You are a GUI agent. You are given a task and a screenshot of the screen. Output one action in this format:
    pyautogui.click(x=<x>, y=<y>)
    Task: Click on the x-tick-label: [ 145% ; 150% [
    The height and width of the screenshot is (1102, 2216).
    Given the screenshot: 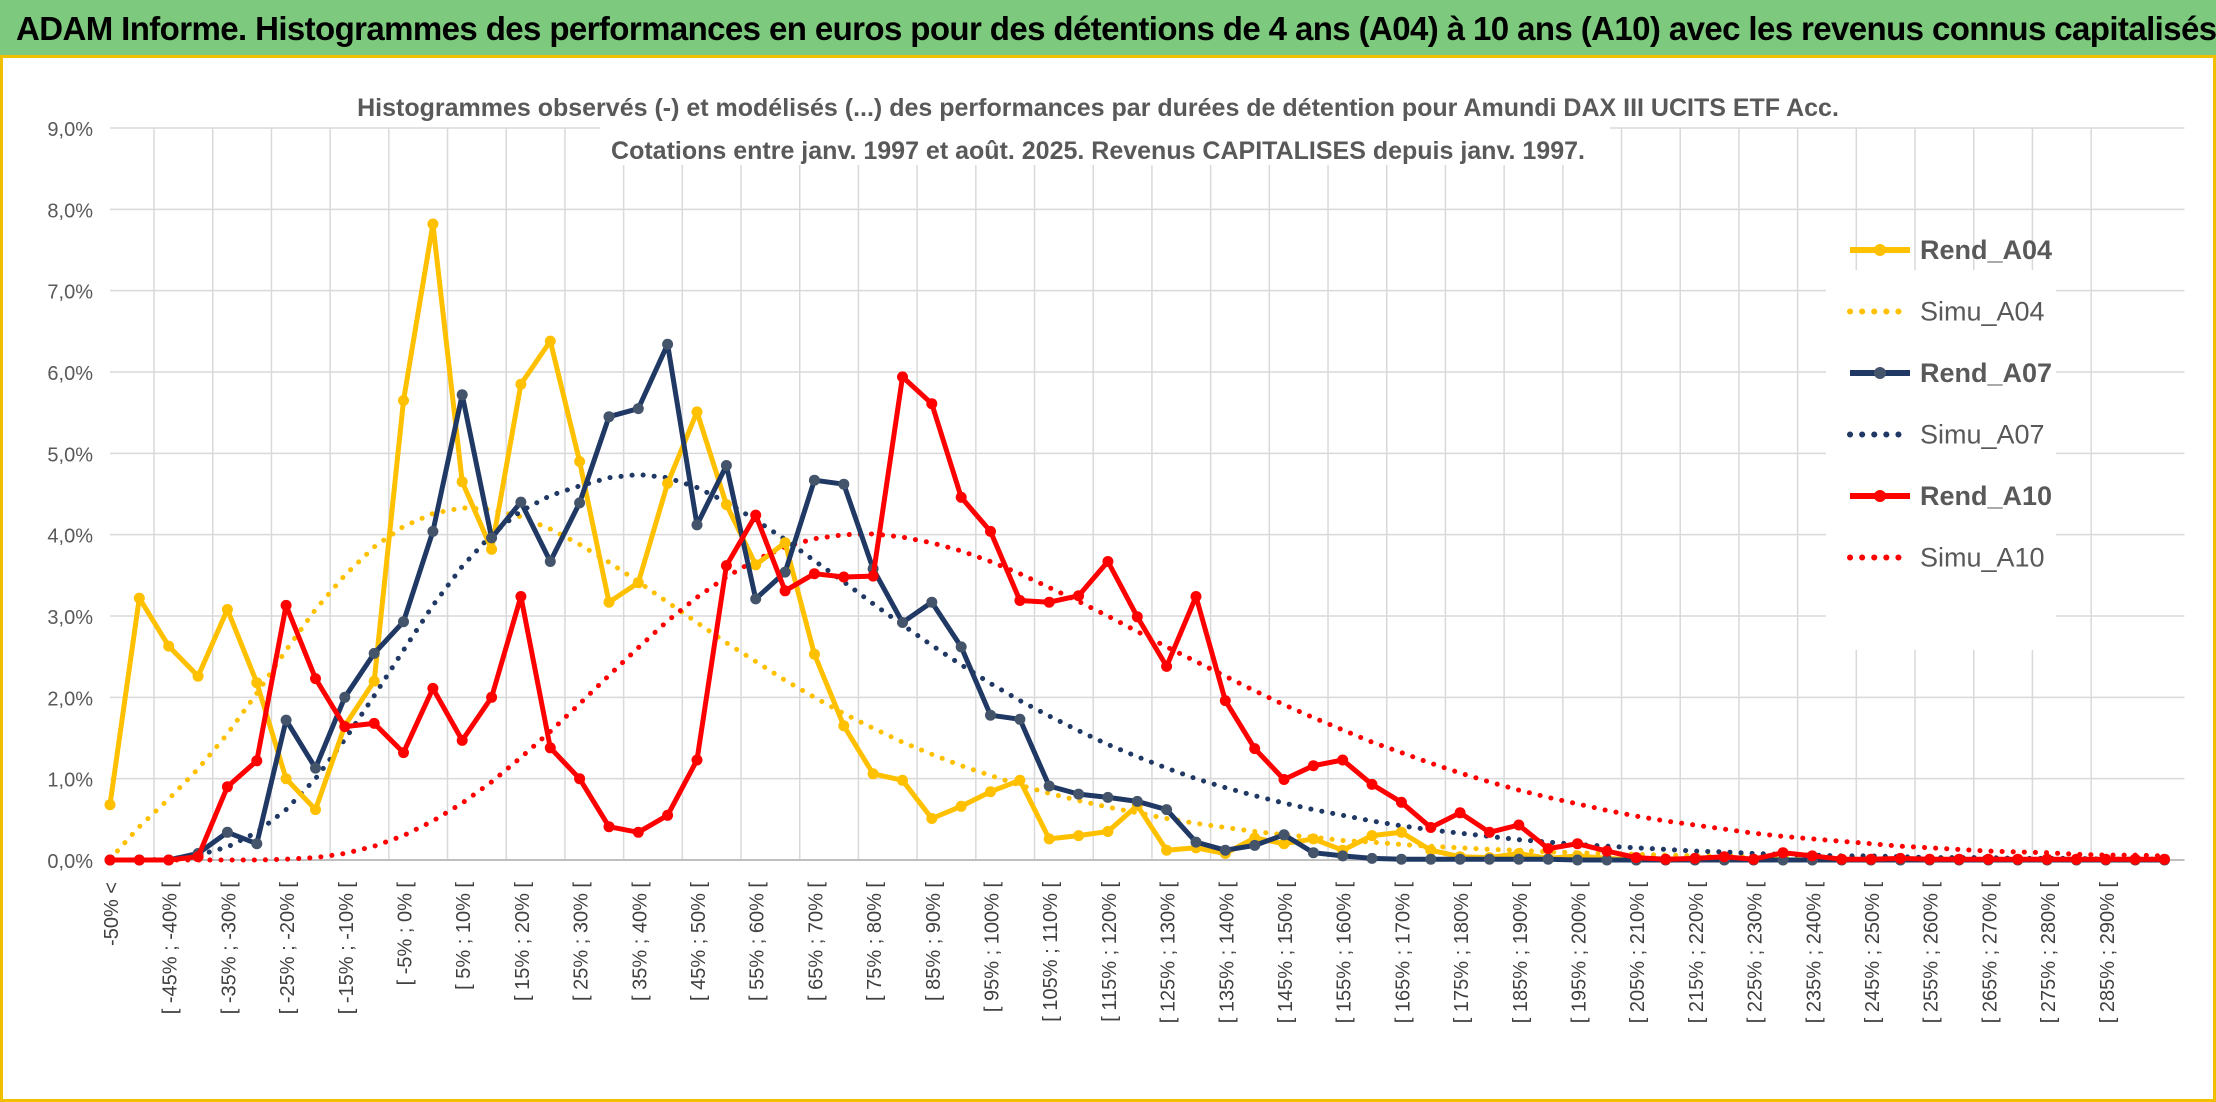 What is the action you would take?
    pyautogui.click(x=1286, y=953)
    